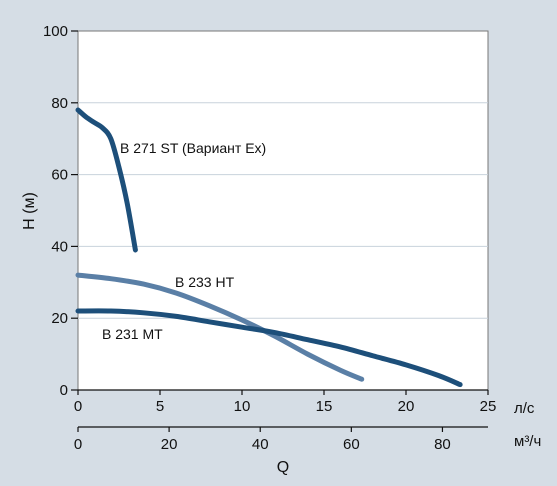 The image size is (557, 486). I want to click on x2-tick-label: 0, so click(78, 444).